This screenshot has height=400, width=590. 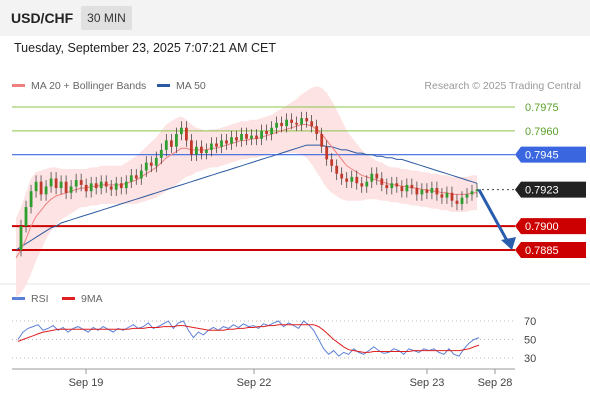 What do you see at coordinates (542, 251) in the screenshot?
I see `level-label-0.7885: 0.7885` at bounding box center [542, 251].